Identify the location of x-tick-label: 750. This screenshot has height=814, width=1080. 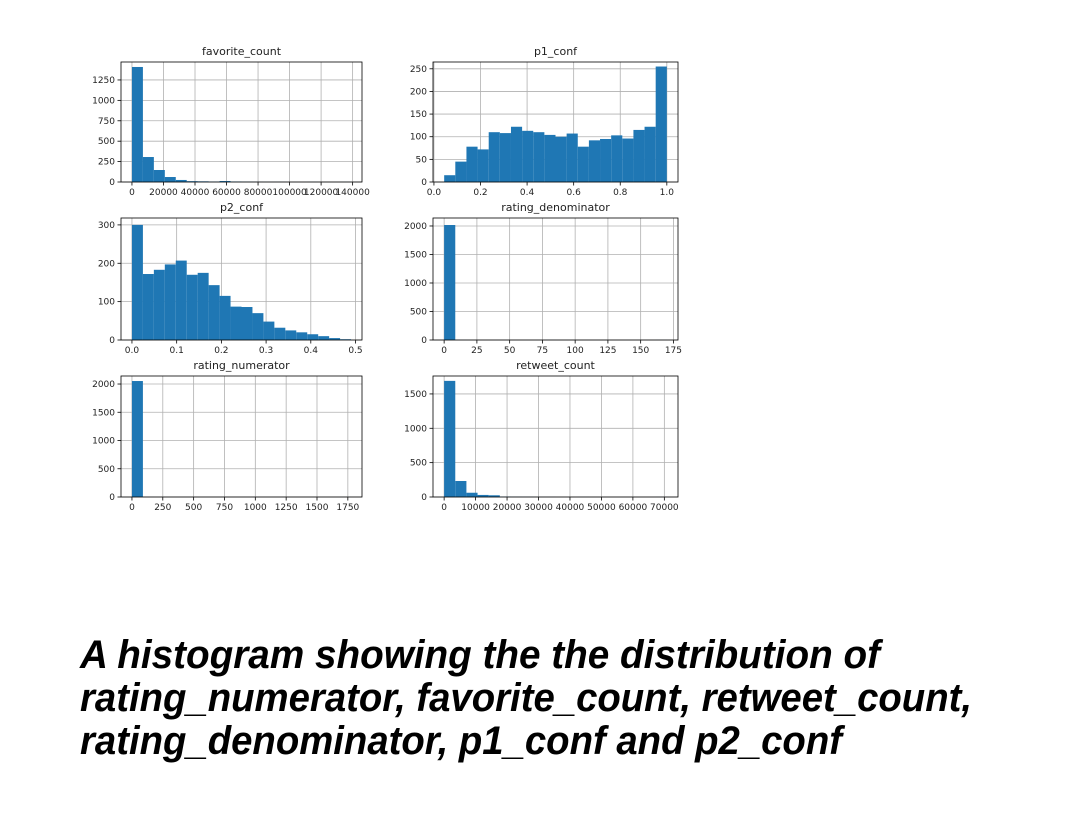
(224, 508).